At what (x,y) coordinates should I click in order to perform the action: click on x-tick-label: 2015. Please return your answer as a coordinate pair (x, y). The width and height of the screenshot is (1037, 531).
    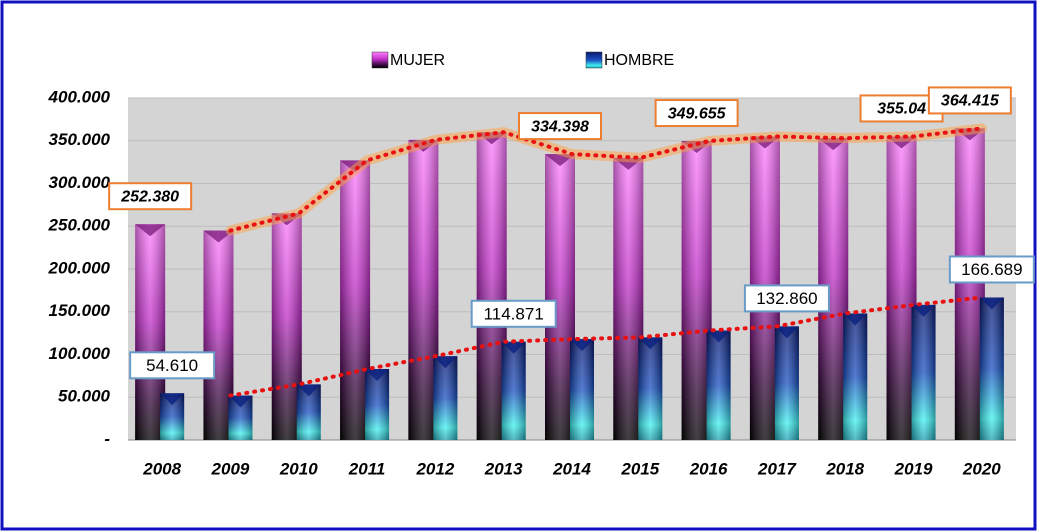
    Looking at the image, I should click on (639, 468).